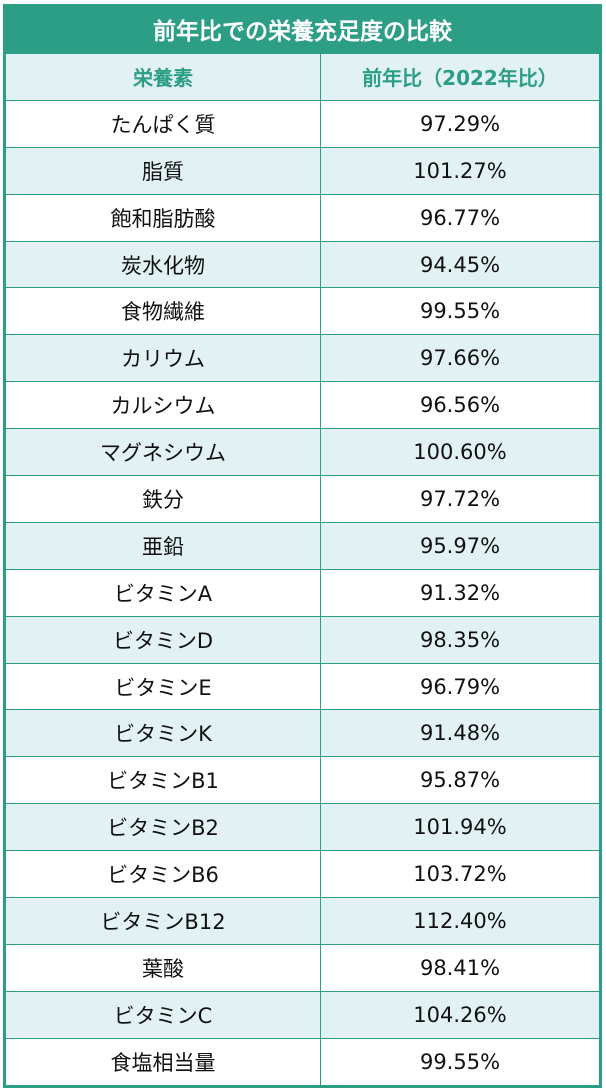 The height and width of the screenshot is (1089, 606). I want to click on yoy-value-cell: 103.72%, so click(460, 874).